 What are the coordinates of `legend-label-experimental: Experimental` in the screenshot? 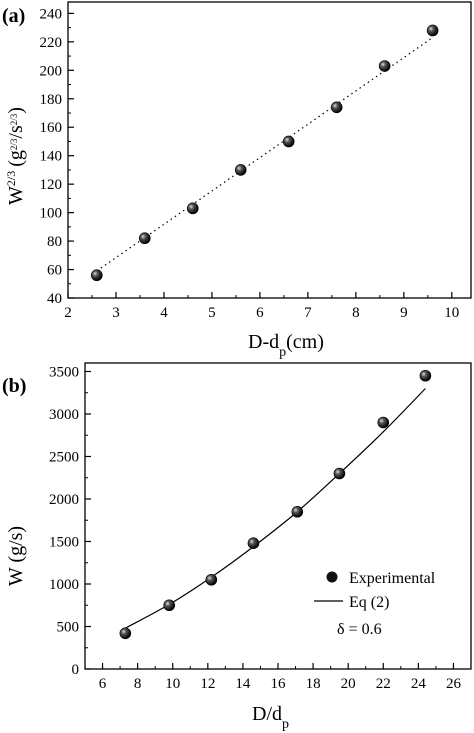 It's located at (392, 578).